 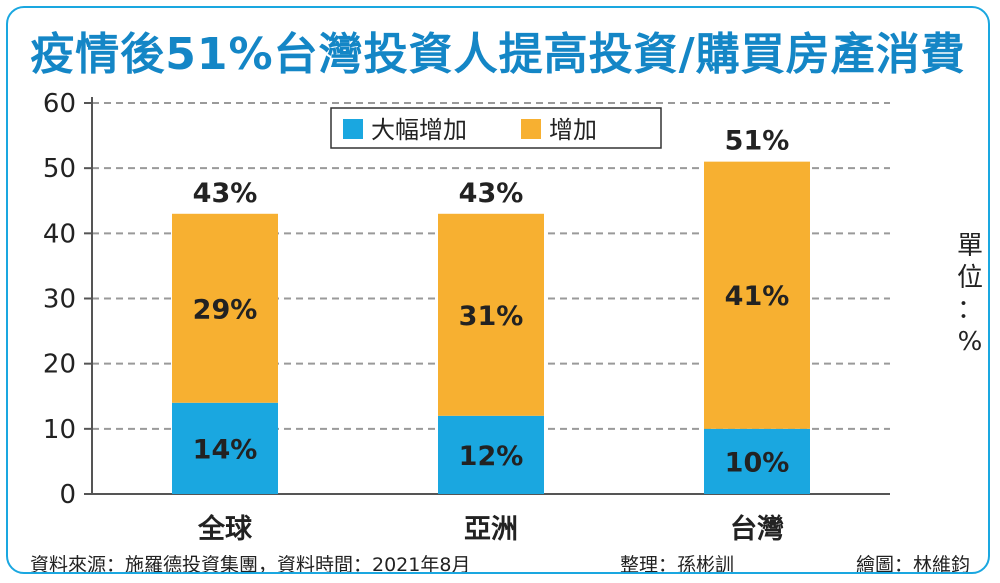 What do you see at coordinates (969, 246) in the screenshot?
I see `unit-char: 單` at bounding box center [969, 246].